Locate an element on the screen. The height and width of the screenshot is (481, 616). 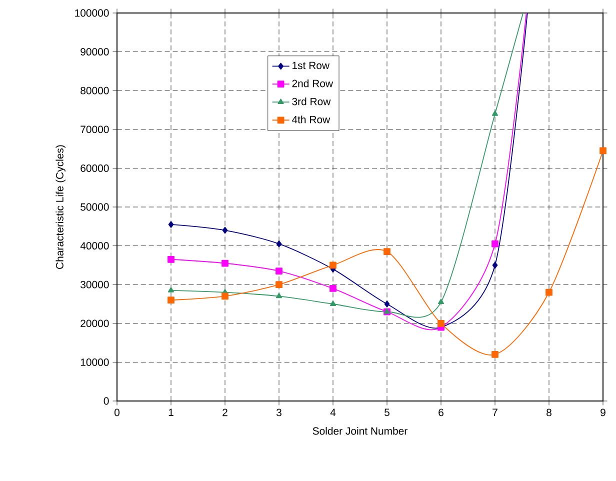
y-tick-label: 10000 is located at coordinates (94, 362).